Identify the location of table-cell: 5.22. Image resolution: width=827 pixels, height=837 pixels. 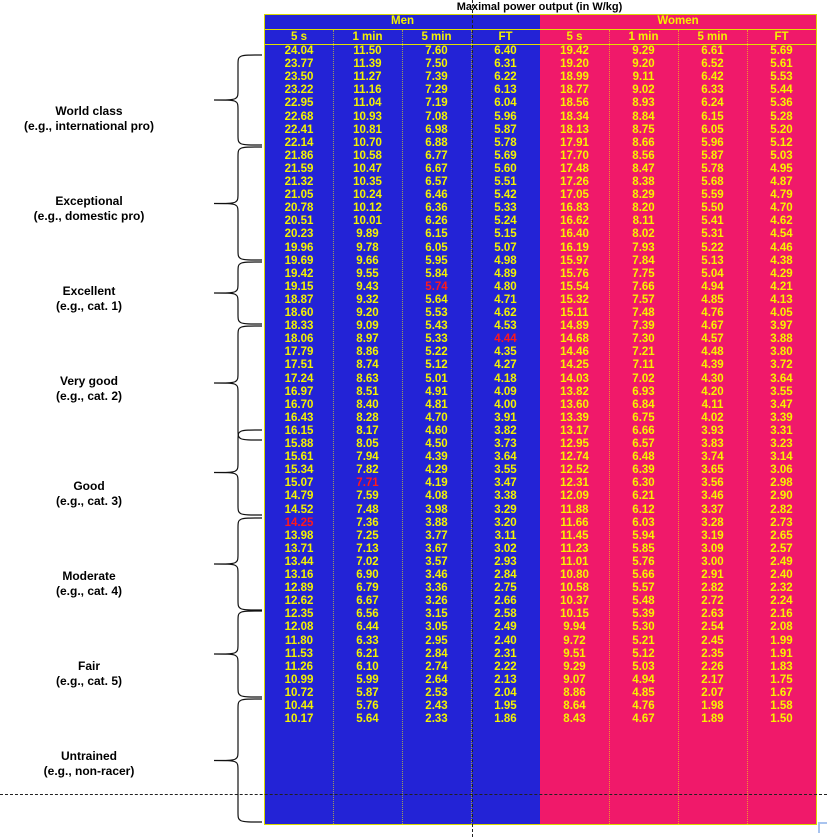
(712, 247).